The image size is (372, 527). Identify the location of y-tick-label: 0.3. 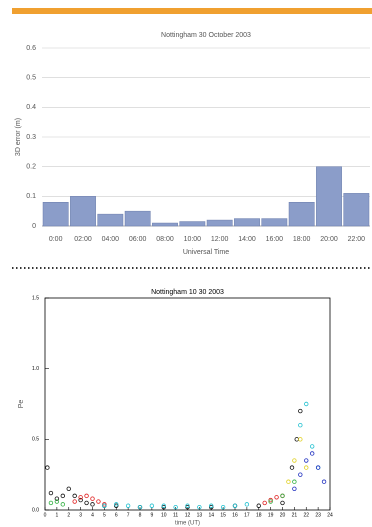
(31, 137).